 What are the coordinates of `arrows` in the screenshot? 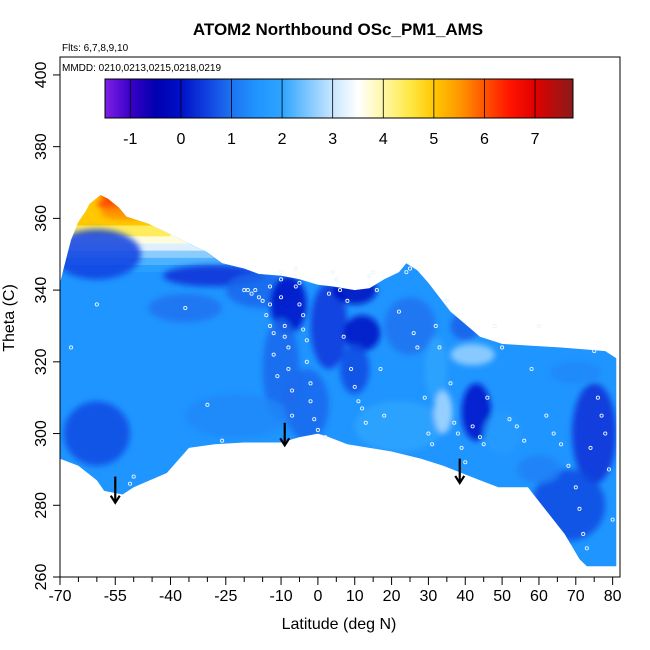 It's located at (287, 463).